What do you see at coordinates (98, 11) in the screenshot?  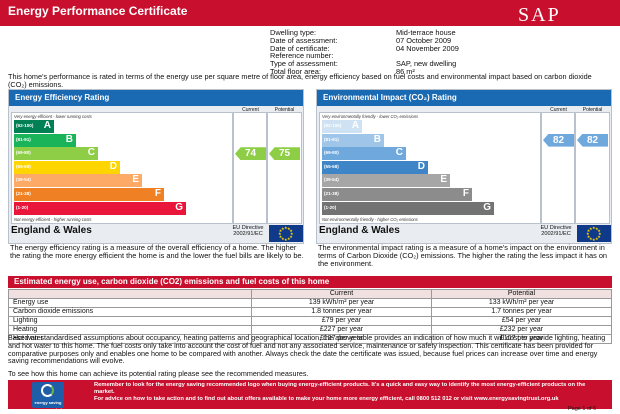 I see `certificate-title: Energy Performance Certificate` at bounding box center [98, 11].